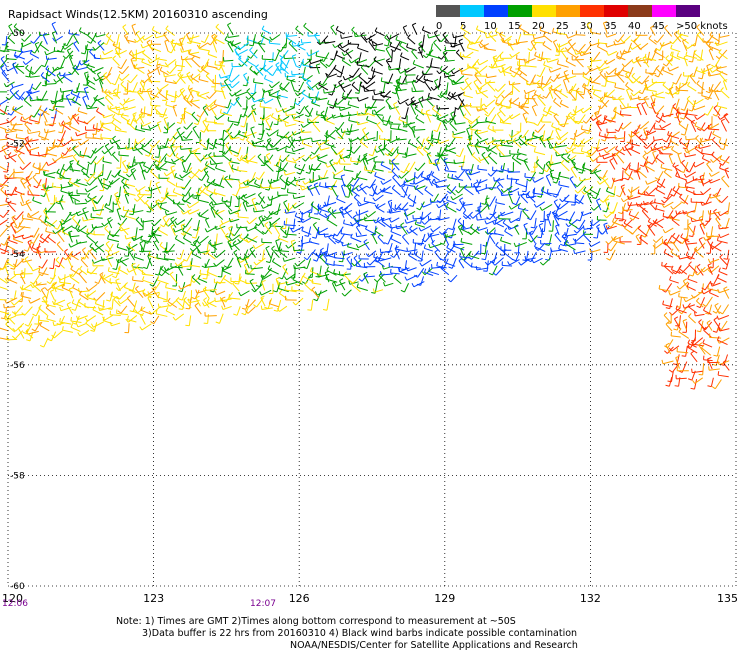 This screenshot has height=651, width=740. I want to click on lon-label: 123, so click(153, 598).